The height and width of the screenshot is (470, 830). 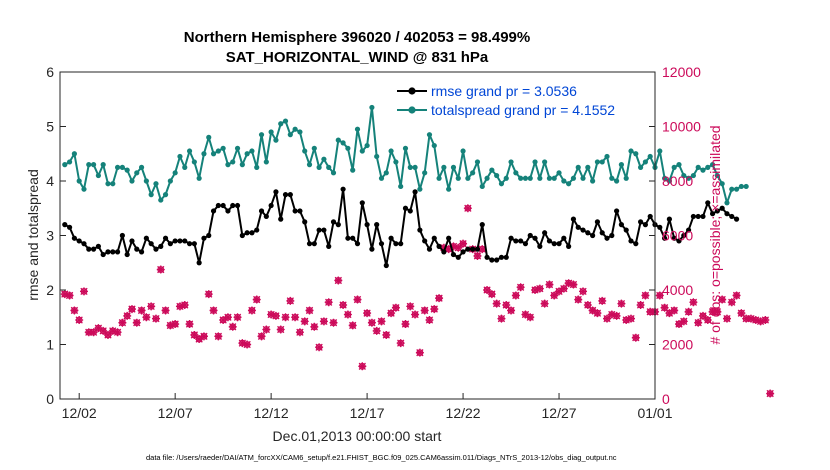 What do you see at coordinates (175, 413) in the screenshot?
I see `x-tick-label: 12/07` at bounding box center [175, 413].